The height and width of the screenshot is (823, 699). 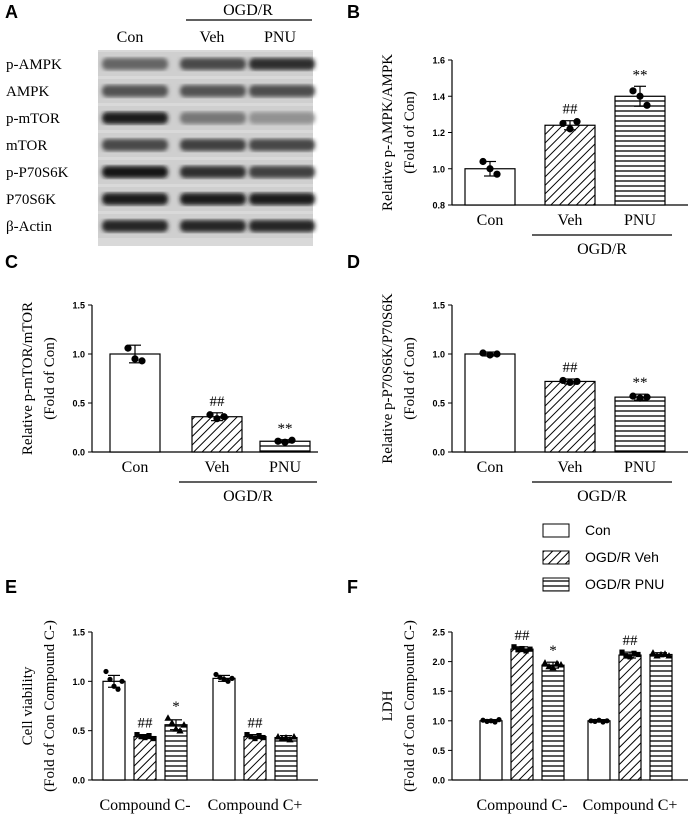 I want to click on legend-swatch-ogdr-veh, so click(x=556, y=557).